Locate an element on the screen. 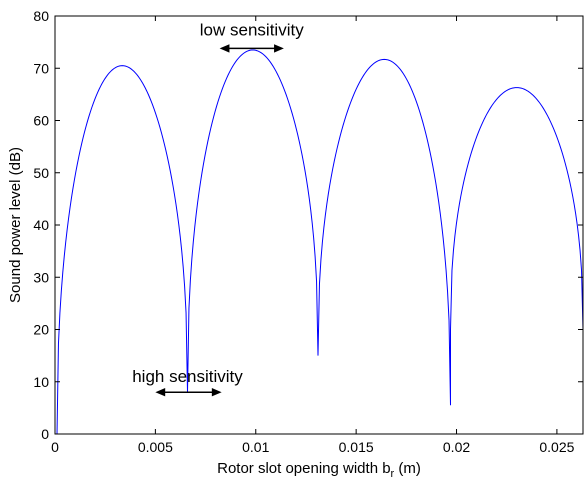 Image resolution: width=584 pixels, height=483 pixels. x-axis-label-unit: (m) is located at coordinates (407, 468).